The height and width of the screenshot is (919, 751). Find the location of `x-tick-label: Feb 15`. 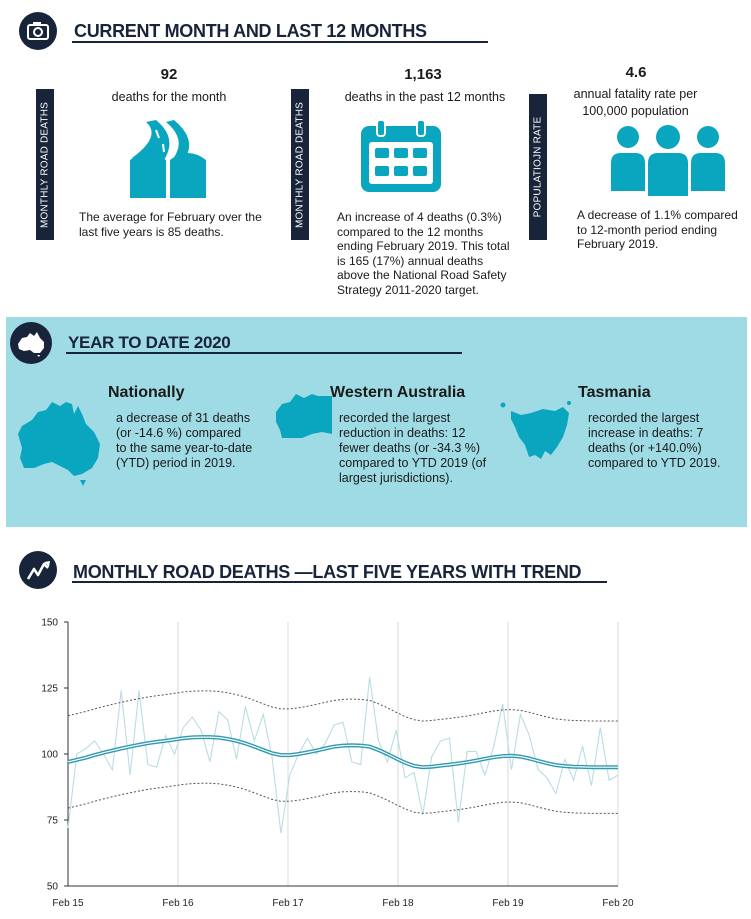

x-tick-label: Feb 15 is located at coordinates (68, 903).